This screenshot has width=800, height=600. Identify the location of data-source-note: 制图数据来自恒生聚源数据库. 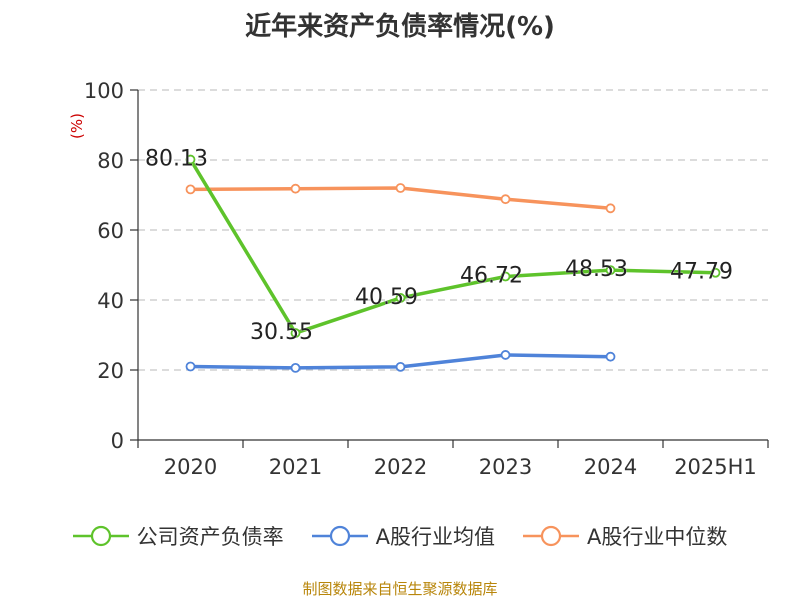
(400, 589).